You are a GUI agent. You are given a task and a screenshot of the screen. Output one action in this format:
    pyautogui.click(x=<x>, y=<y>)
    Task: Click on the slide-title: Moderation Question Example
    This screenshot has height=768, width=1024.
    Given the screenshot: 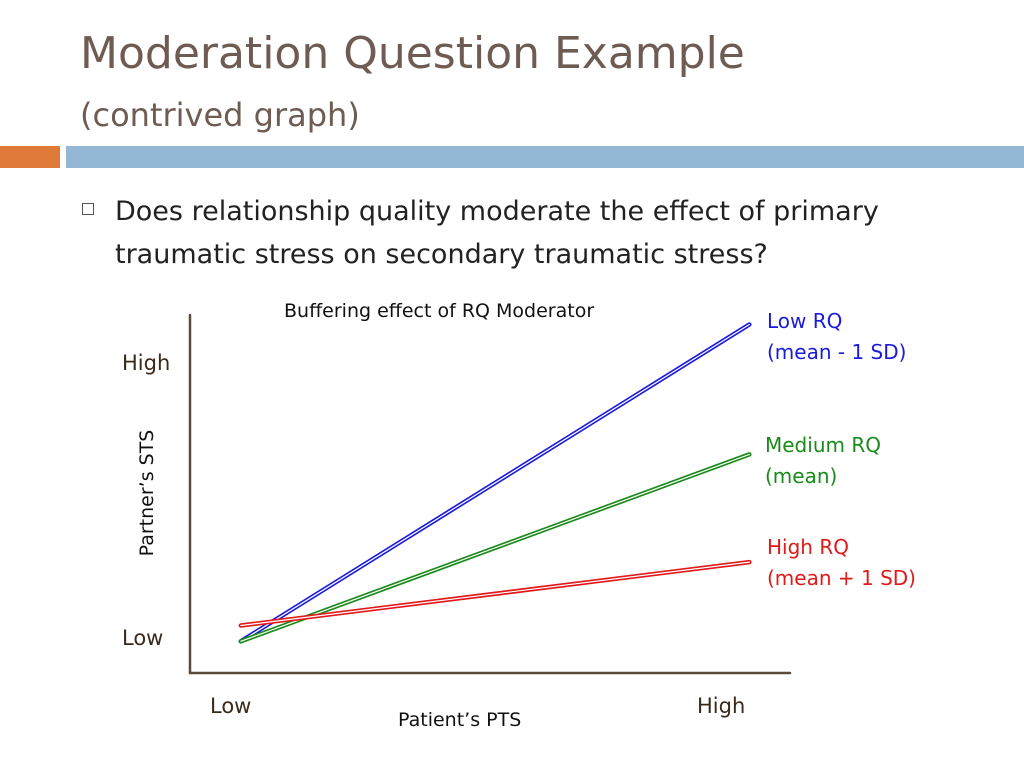 What is the action you would take?
    pyautogui.click(x=412, y=53)
    